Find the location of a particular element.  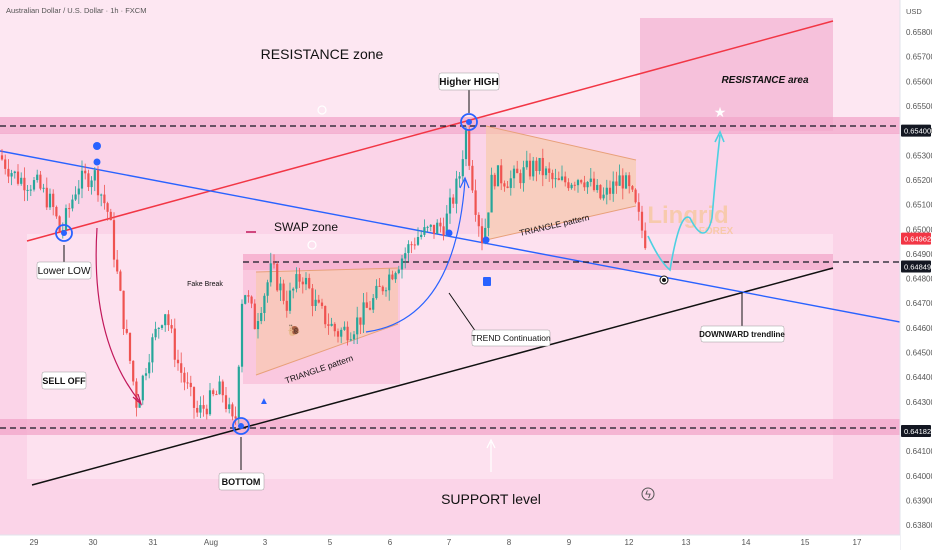

price-axis is located at coordinates (916, 275).